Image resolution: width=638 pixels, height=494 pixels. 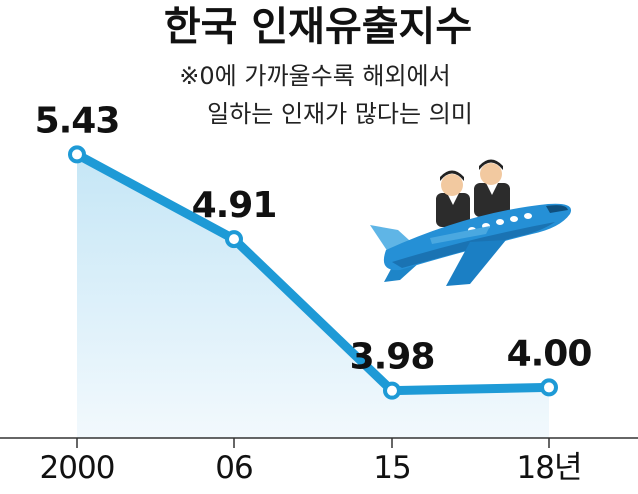 What do you see at coordinates (392, 357) in the screenshot?
I see `data-label-2: 3.98` at bounding box center [392, 357].